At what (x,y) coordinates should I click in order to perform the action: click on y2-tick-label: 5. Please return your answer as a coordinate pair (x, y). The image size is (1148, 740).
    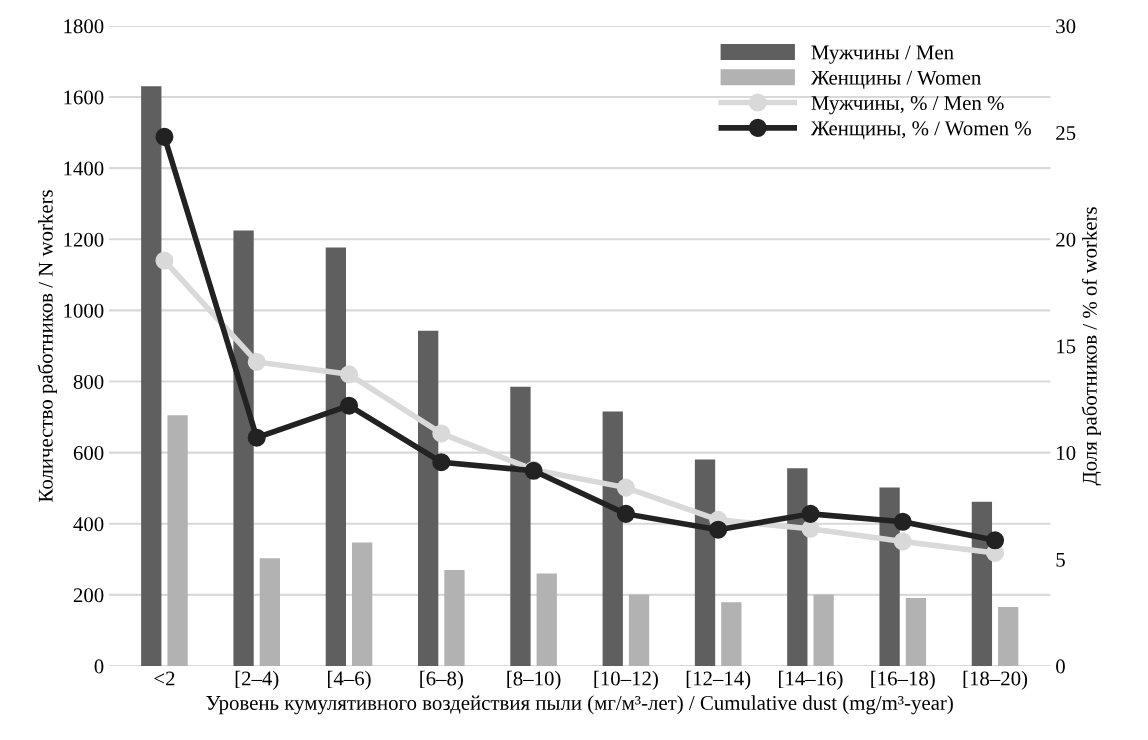
    Looking at the image, I should click on (1060, 559).